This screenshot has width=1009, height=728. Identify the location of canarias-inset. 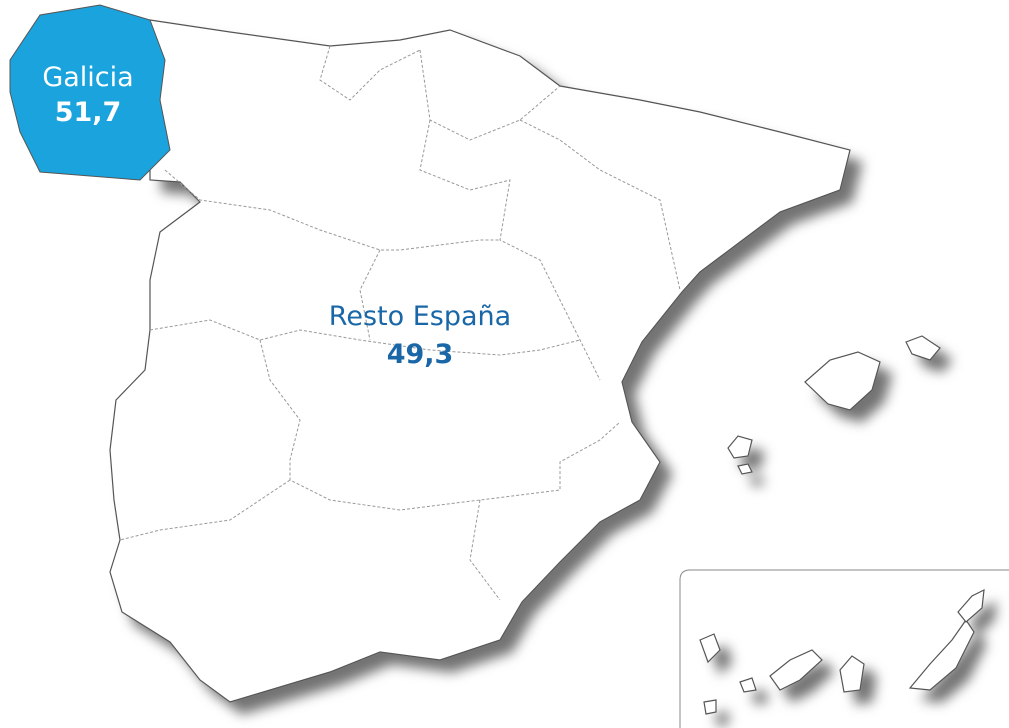
(844, 648).